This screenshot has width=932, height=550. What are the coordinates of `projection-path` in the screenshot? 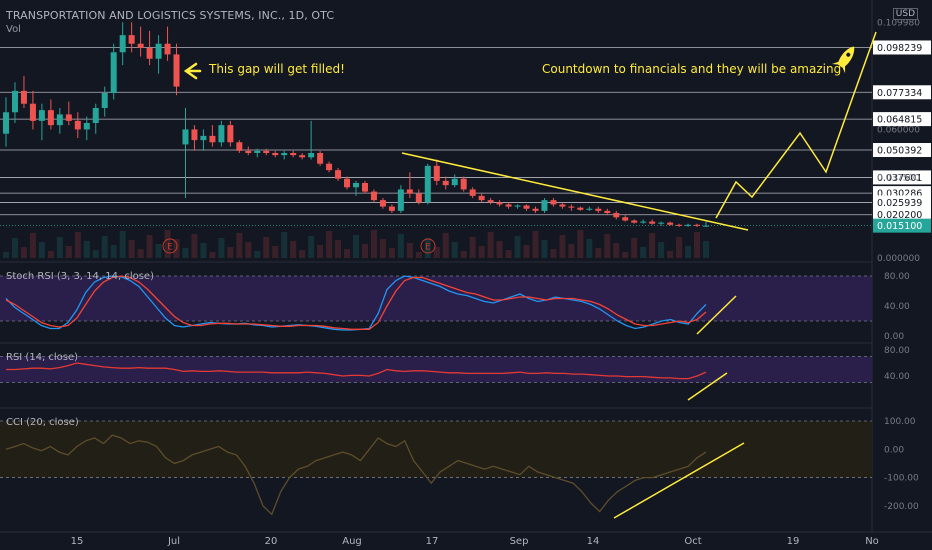 It's located at (796, 125).